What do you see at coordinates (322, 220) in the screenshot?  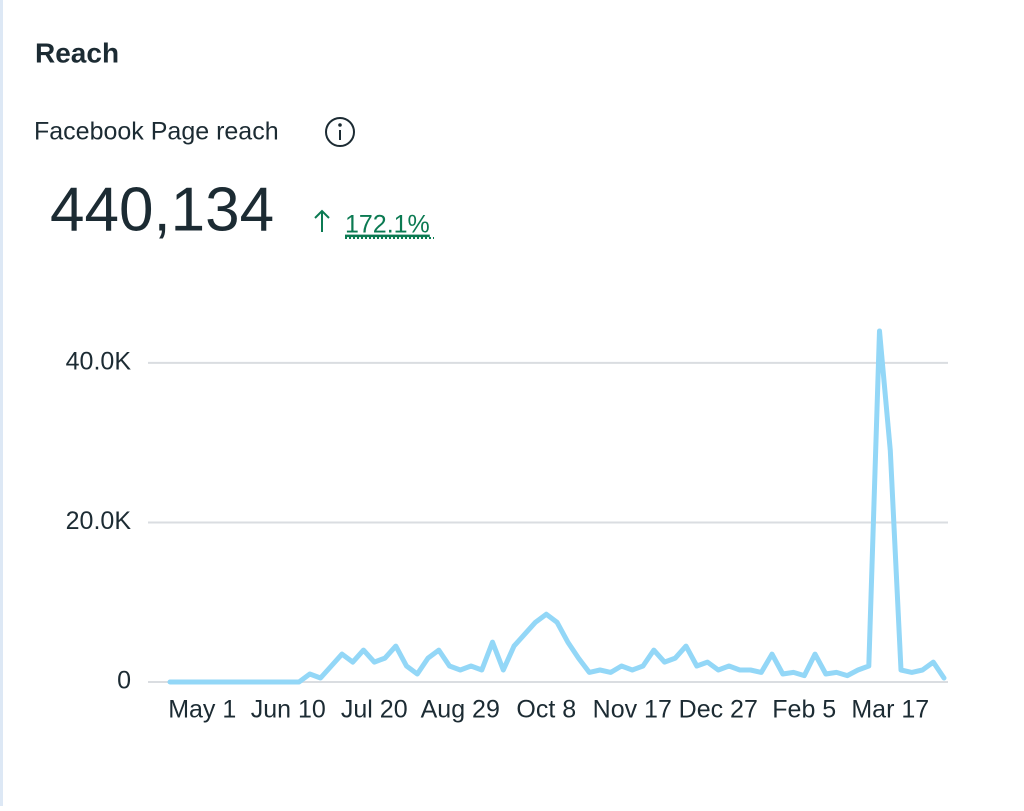 I see `up-arrow` at bounding box center [322, 220].